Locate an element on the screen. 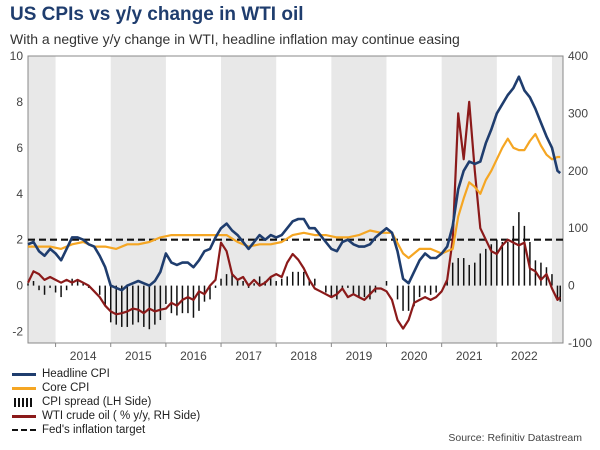 This screenshot has width=600, height=450. shade-2019 is located at coordinates (359, 199).